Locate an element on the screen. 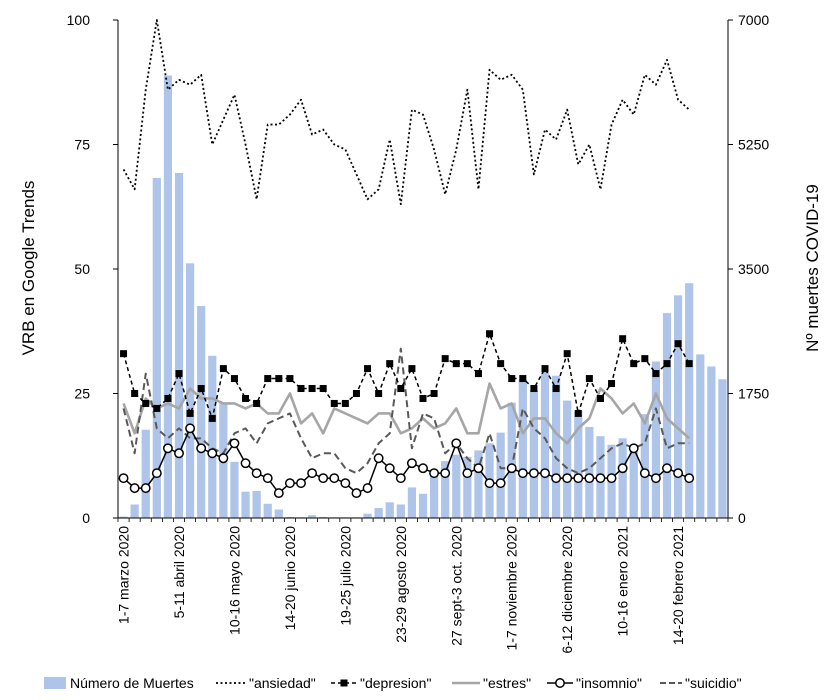 This screenshot has height=700, width=836. legend-item-2-label: "depresion" is located at coordinates (395, 683).